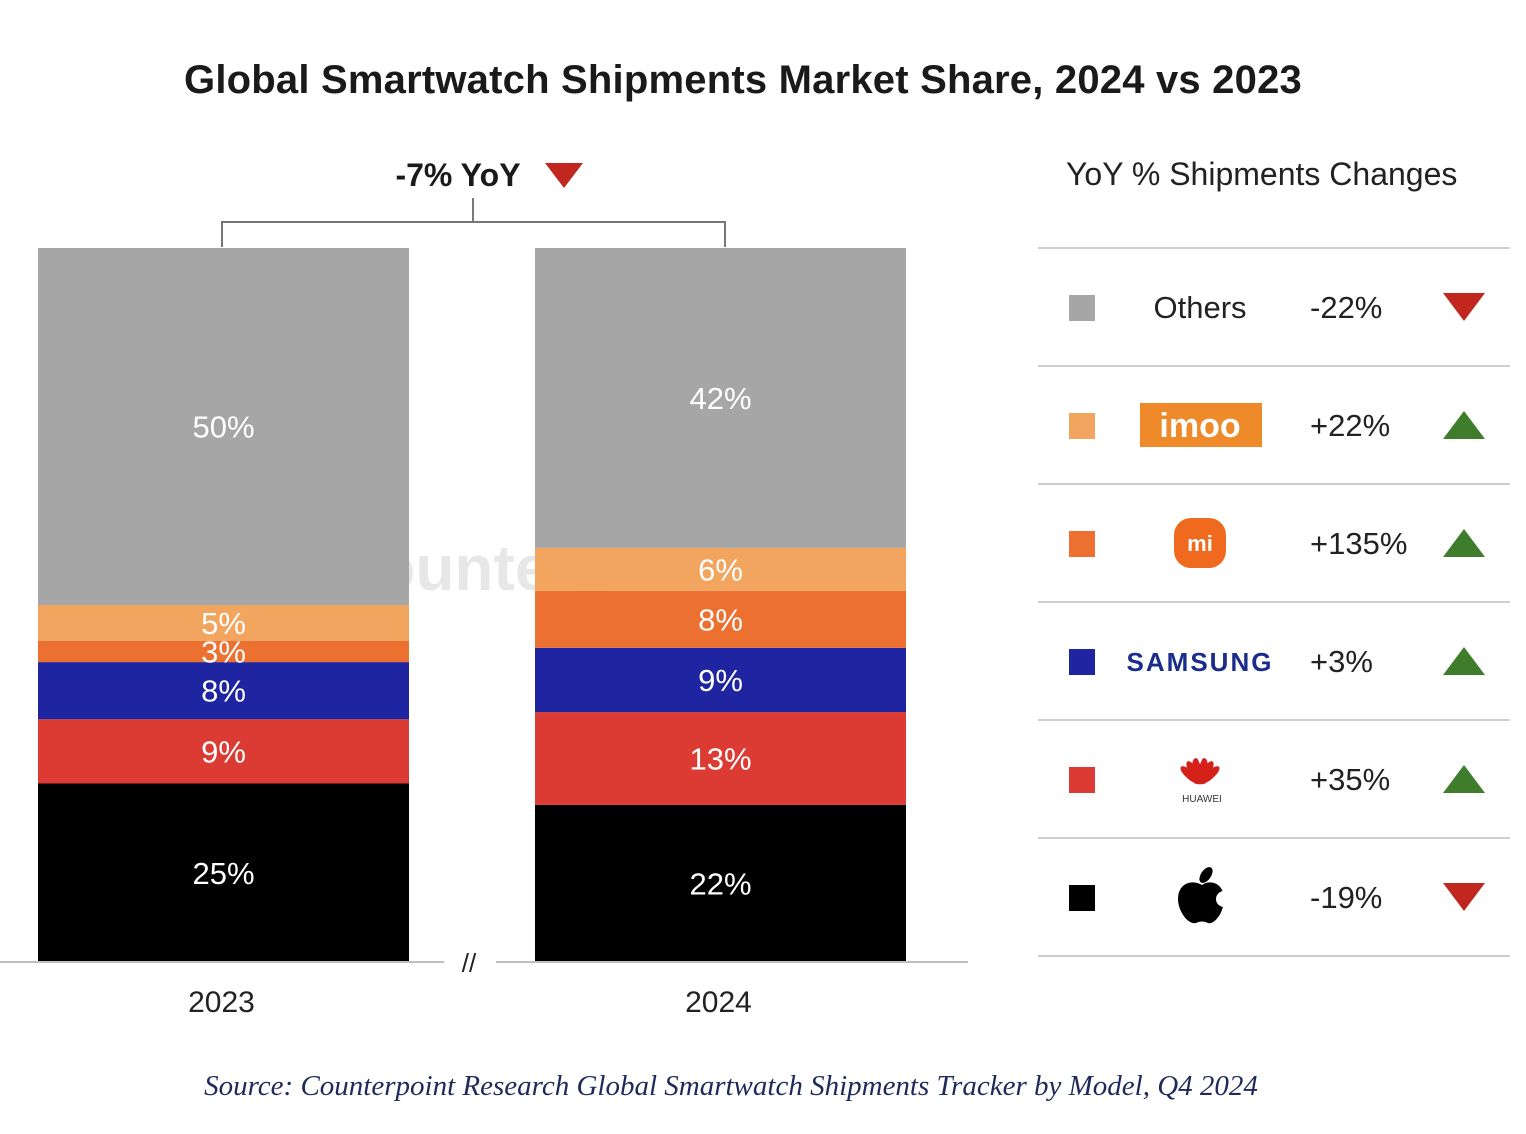  What do you see at coordinates (1341, 661) in the screenshot?
I see `legend-yoy-value: +3%` at bounding box center [1341, 661].